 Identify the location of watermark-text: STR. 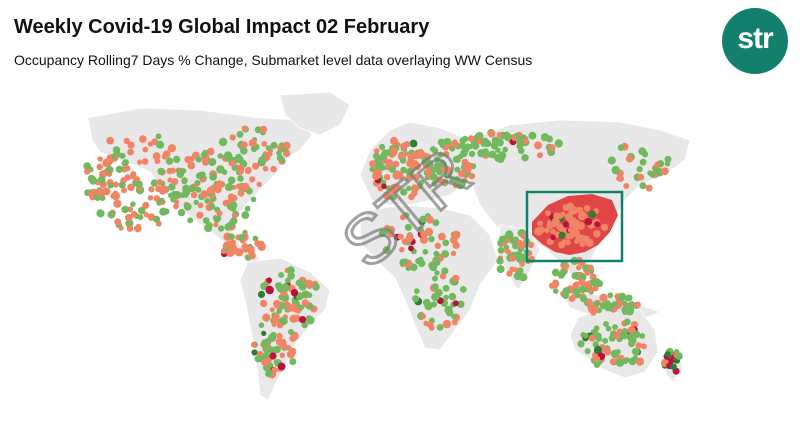
(406, 215).